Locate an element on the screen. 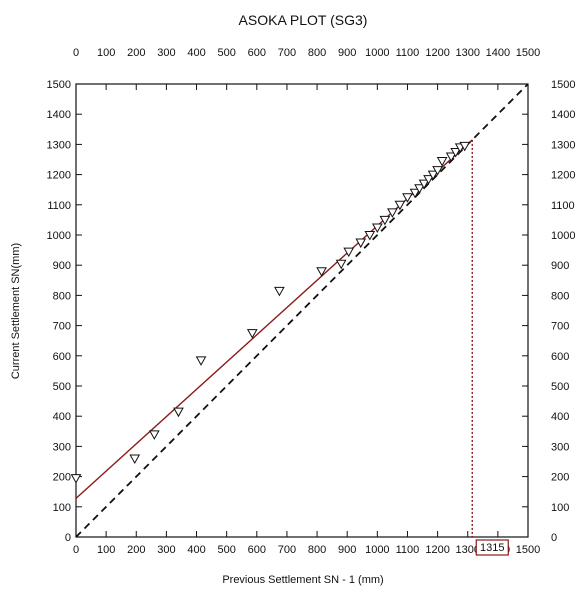 The width and height of the screenshot is (579, 595). y-tick-label-right: 1500 is located at coordinates (563, 85).